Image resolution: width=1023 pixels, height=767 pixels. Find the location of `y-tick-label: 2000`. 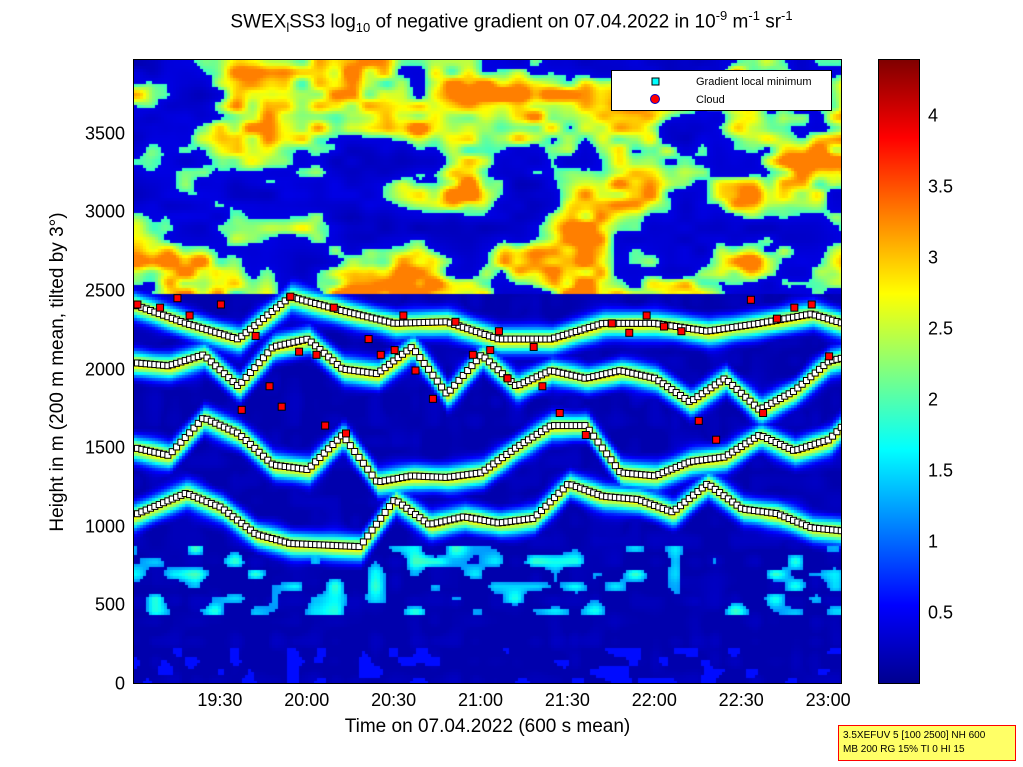

y-tick-label: 2000 is located at coordinates (104, 369).